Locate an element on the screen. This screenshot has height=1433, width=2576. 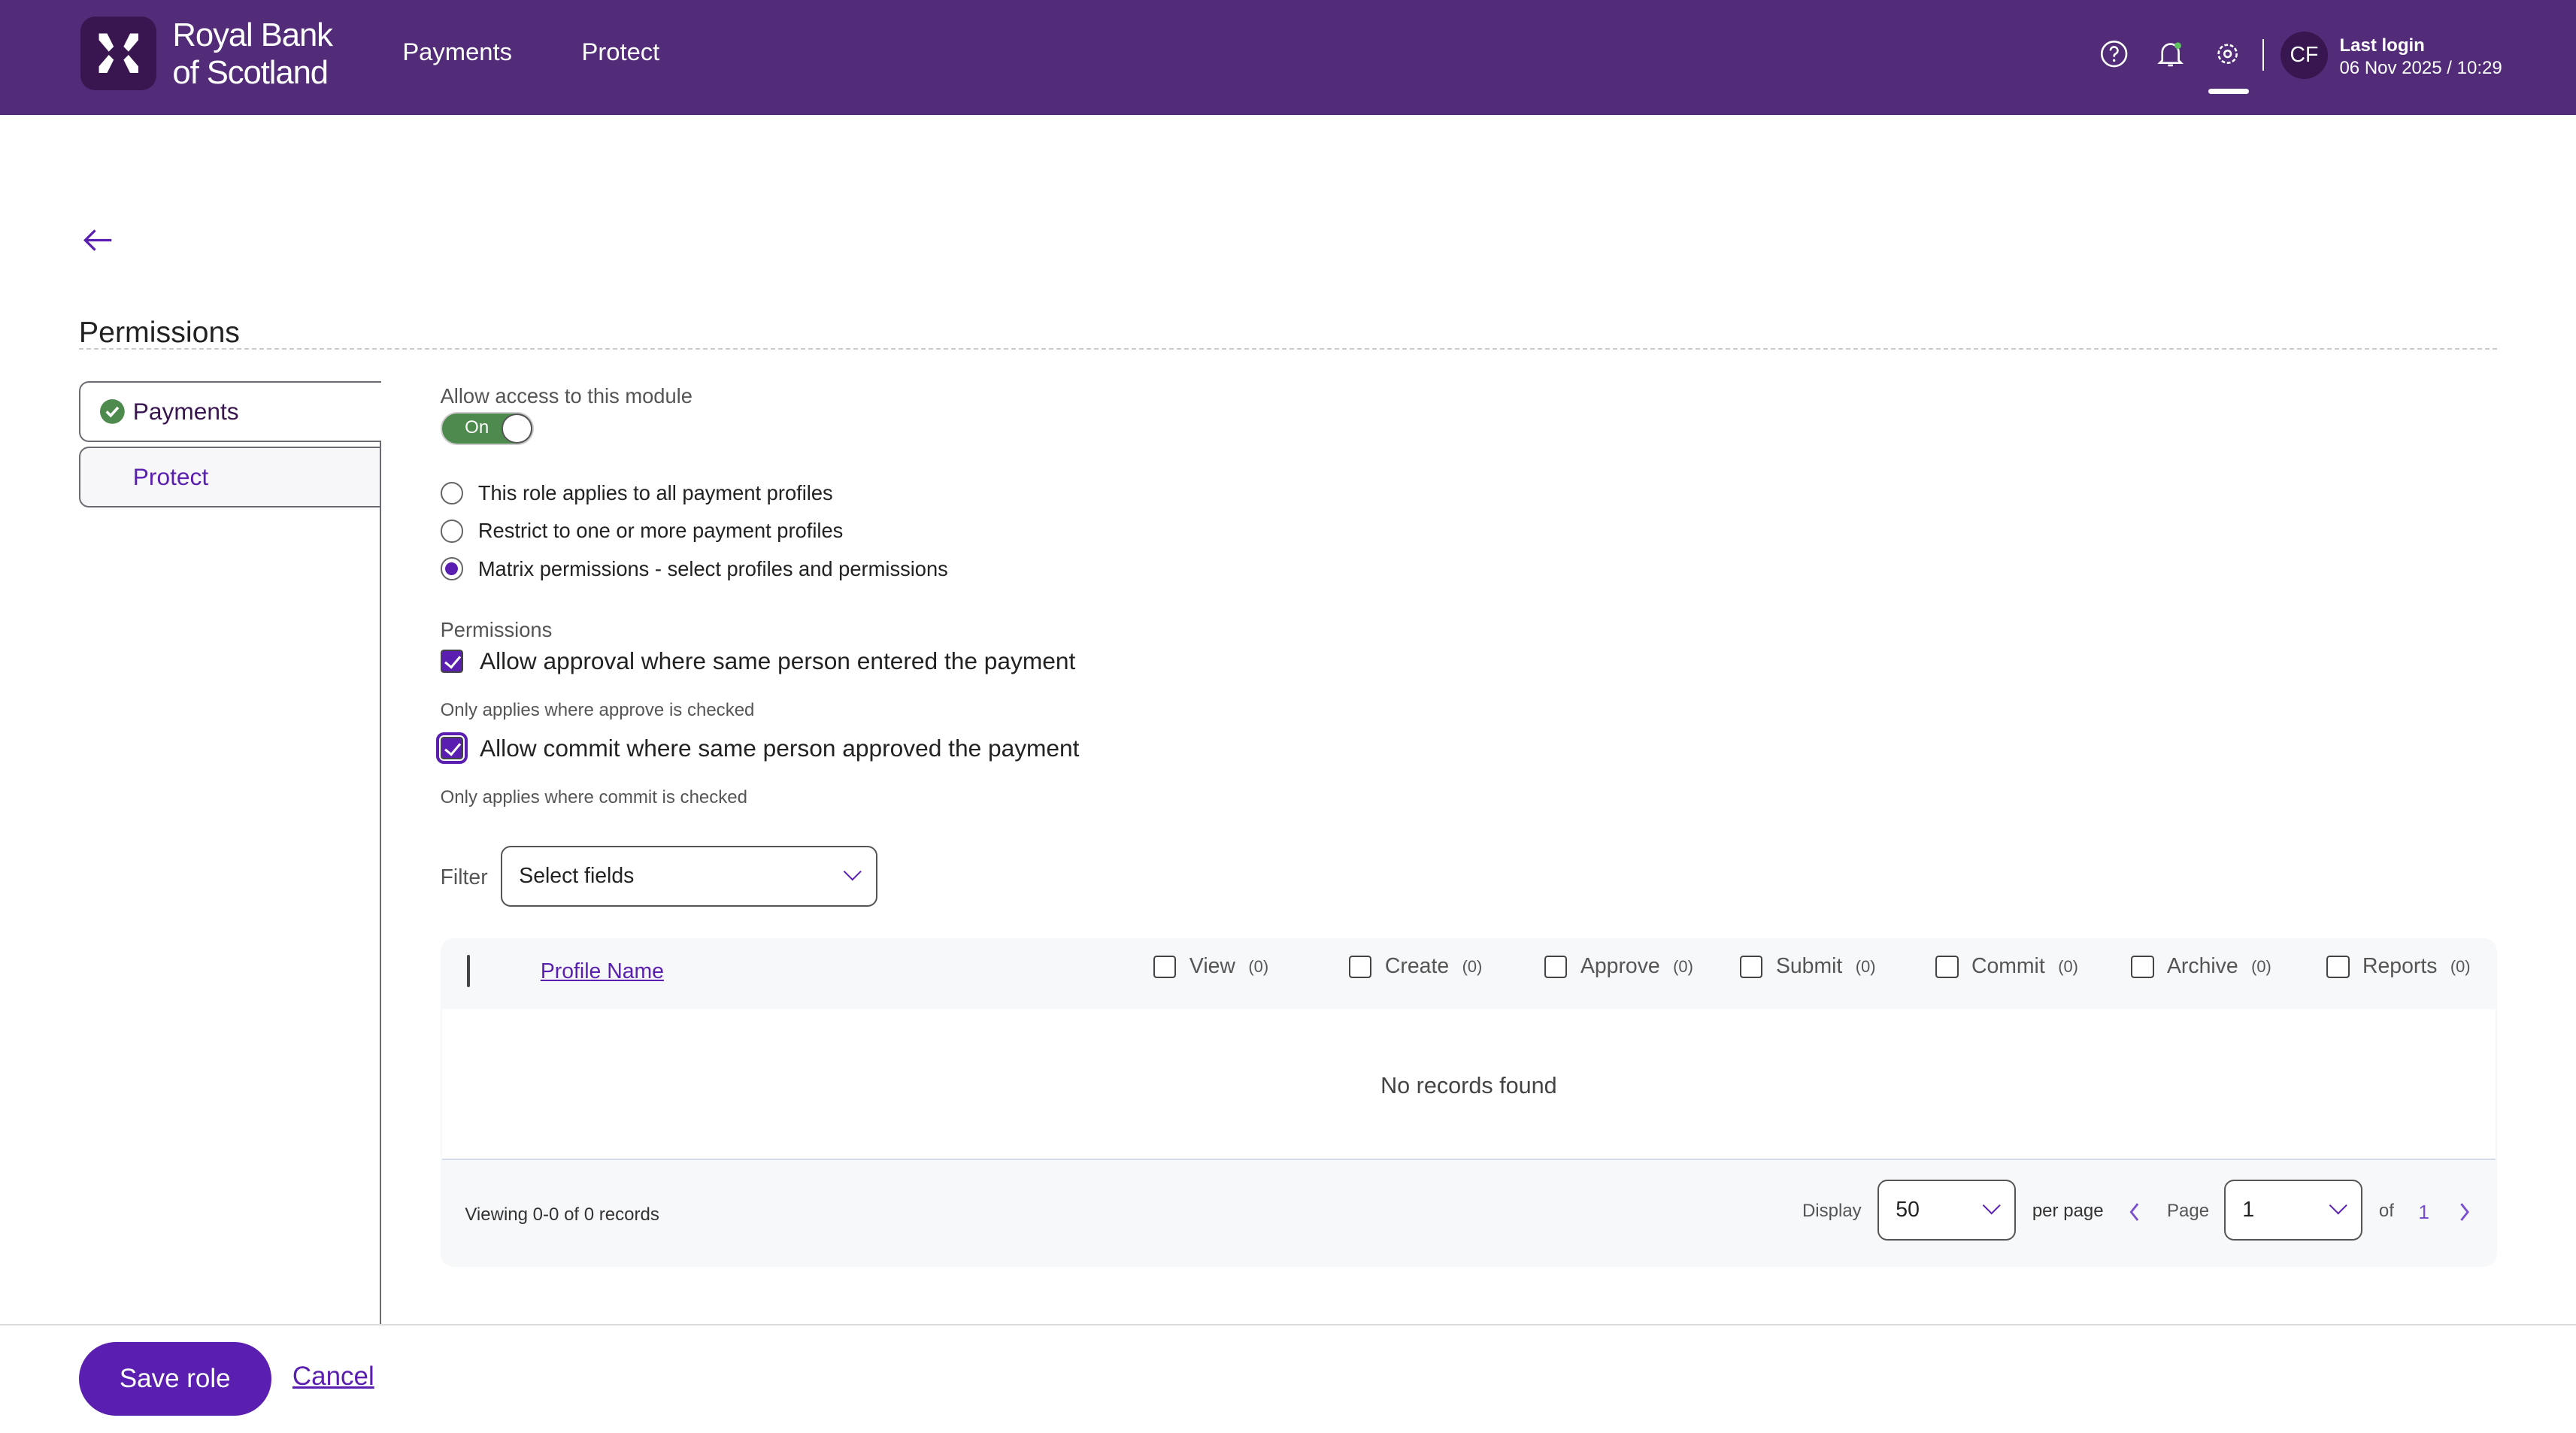
last-login-label: Last login is located at coordinates (2382, 45).